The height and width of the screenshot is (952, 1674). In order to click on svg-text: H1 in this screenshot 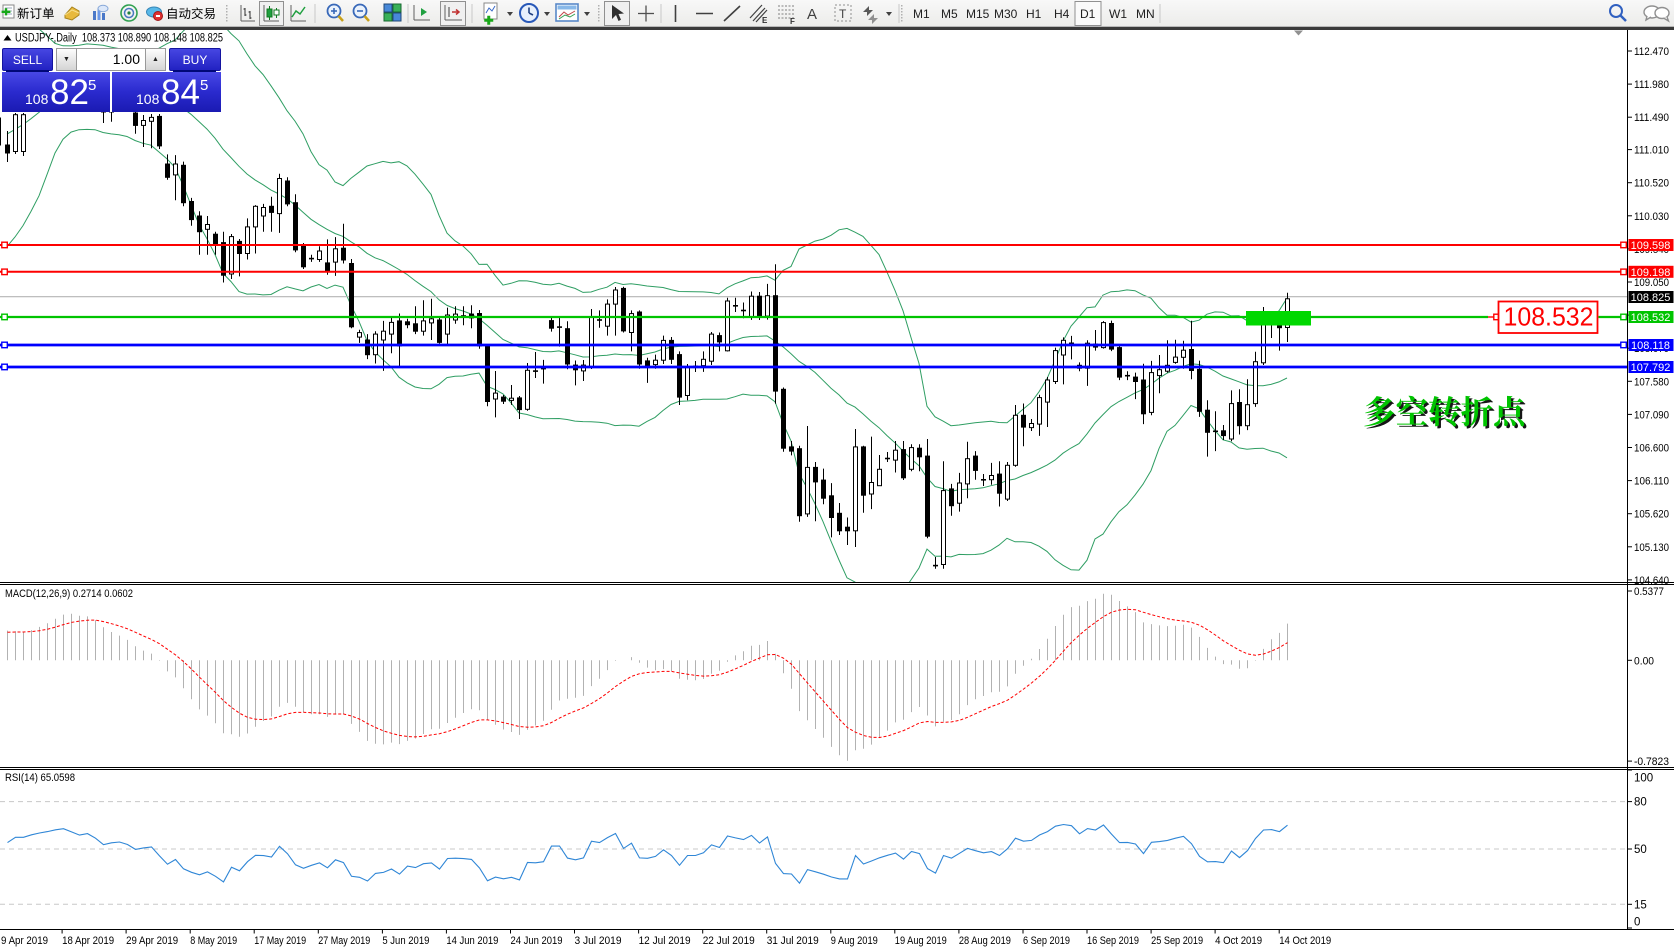, I will do `click(1034, 14)`.